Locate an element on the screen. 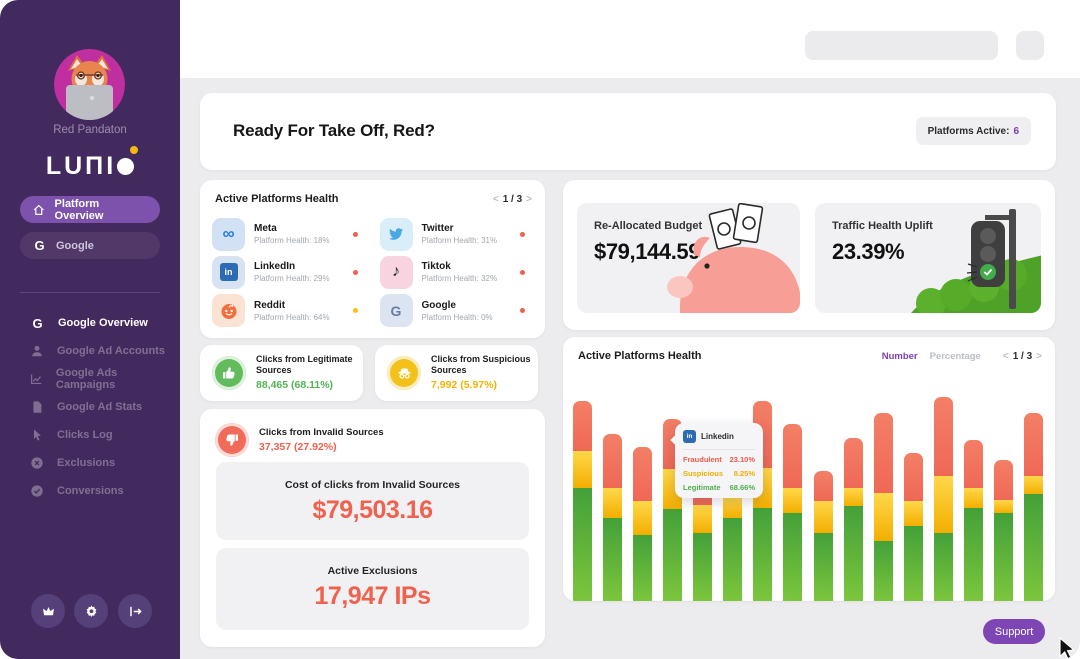 Image resolution: width=1080 pixels, height=659 pixels. sidebar-item-google-overview: G Google Overview is located at coordinates (100, 323).